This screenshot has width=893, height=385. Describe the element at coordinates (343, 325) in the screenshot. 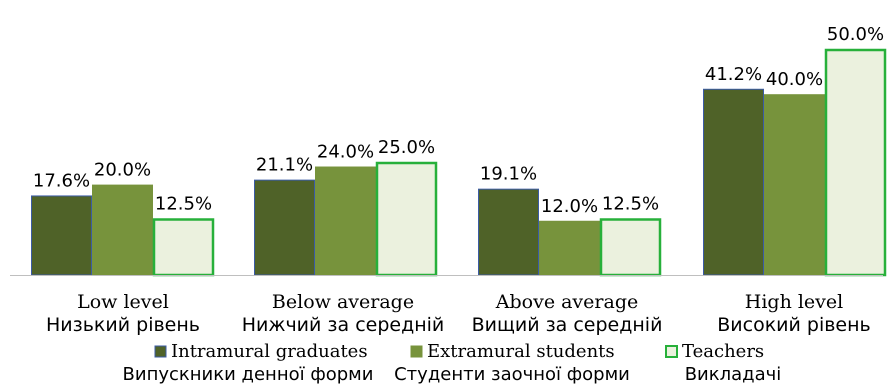

I see `category-sublabel: Нижчий за середній` at that location.